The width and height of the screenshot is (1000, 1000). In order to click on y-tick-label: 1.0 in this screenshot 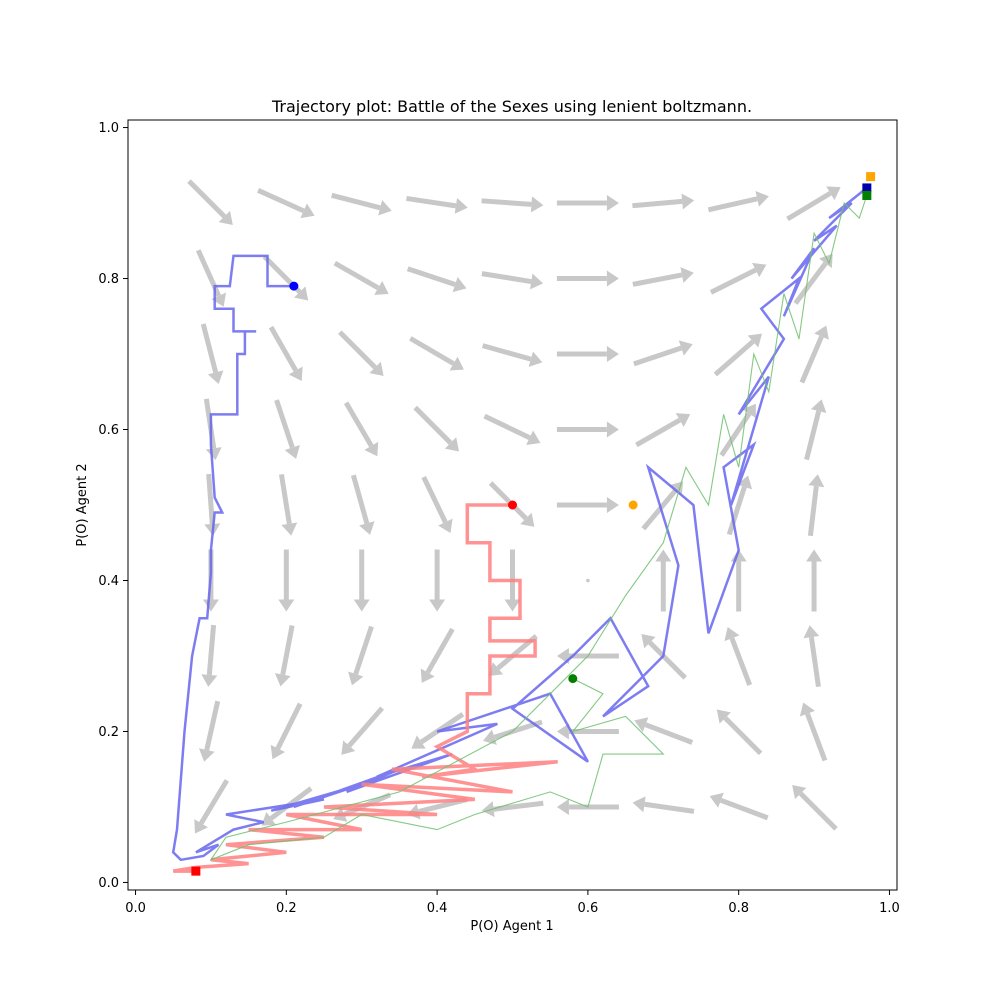, I will do `click(108, 128)`.